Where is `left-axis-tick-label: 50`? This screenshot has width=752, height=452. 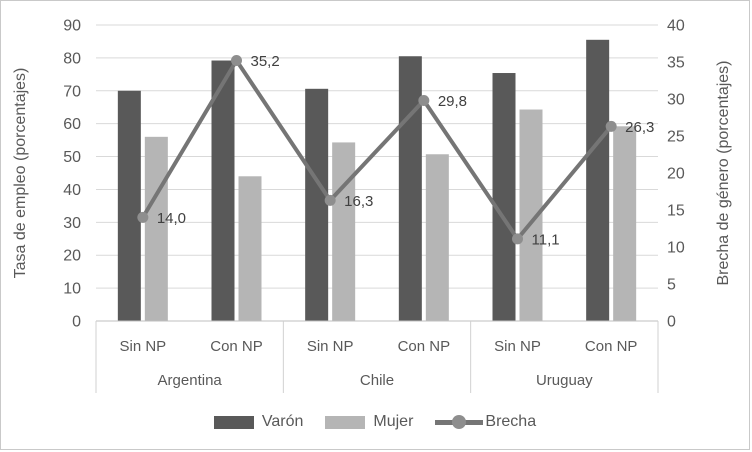
left-axis-tick-label: 50 is located at coordinates (72, 157).